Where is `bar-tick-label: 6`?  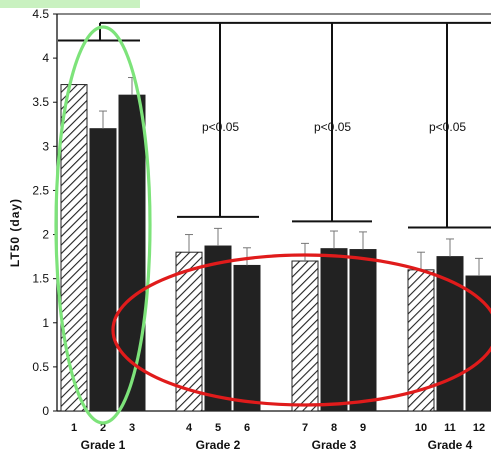 bar-tick-label: 6 is located at coordinates (247, 428).